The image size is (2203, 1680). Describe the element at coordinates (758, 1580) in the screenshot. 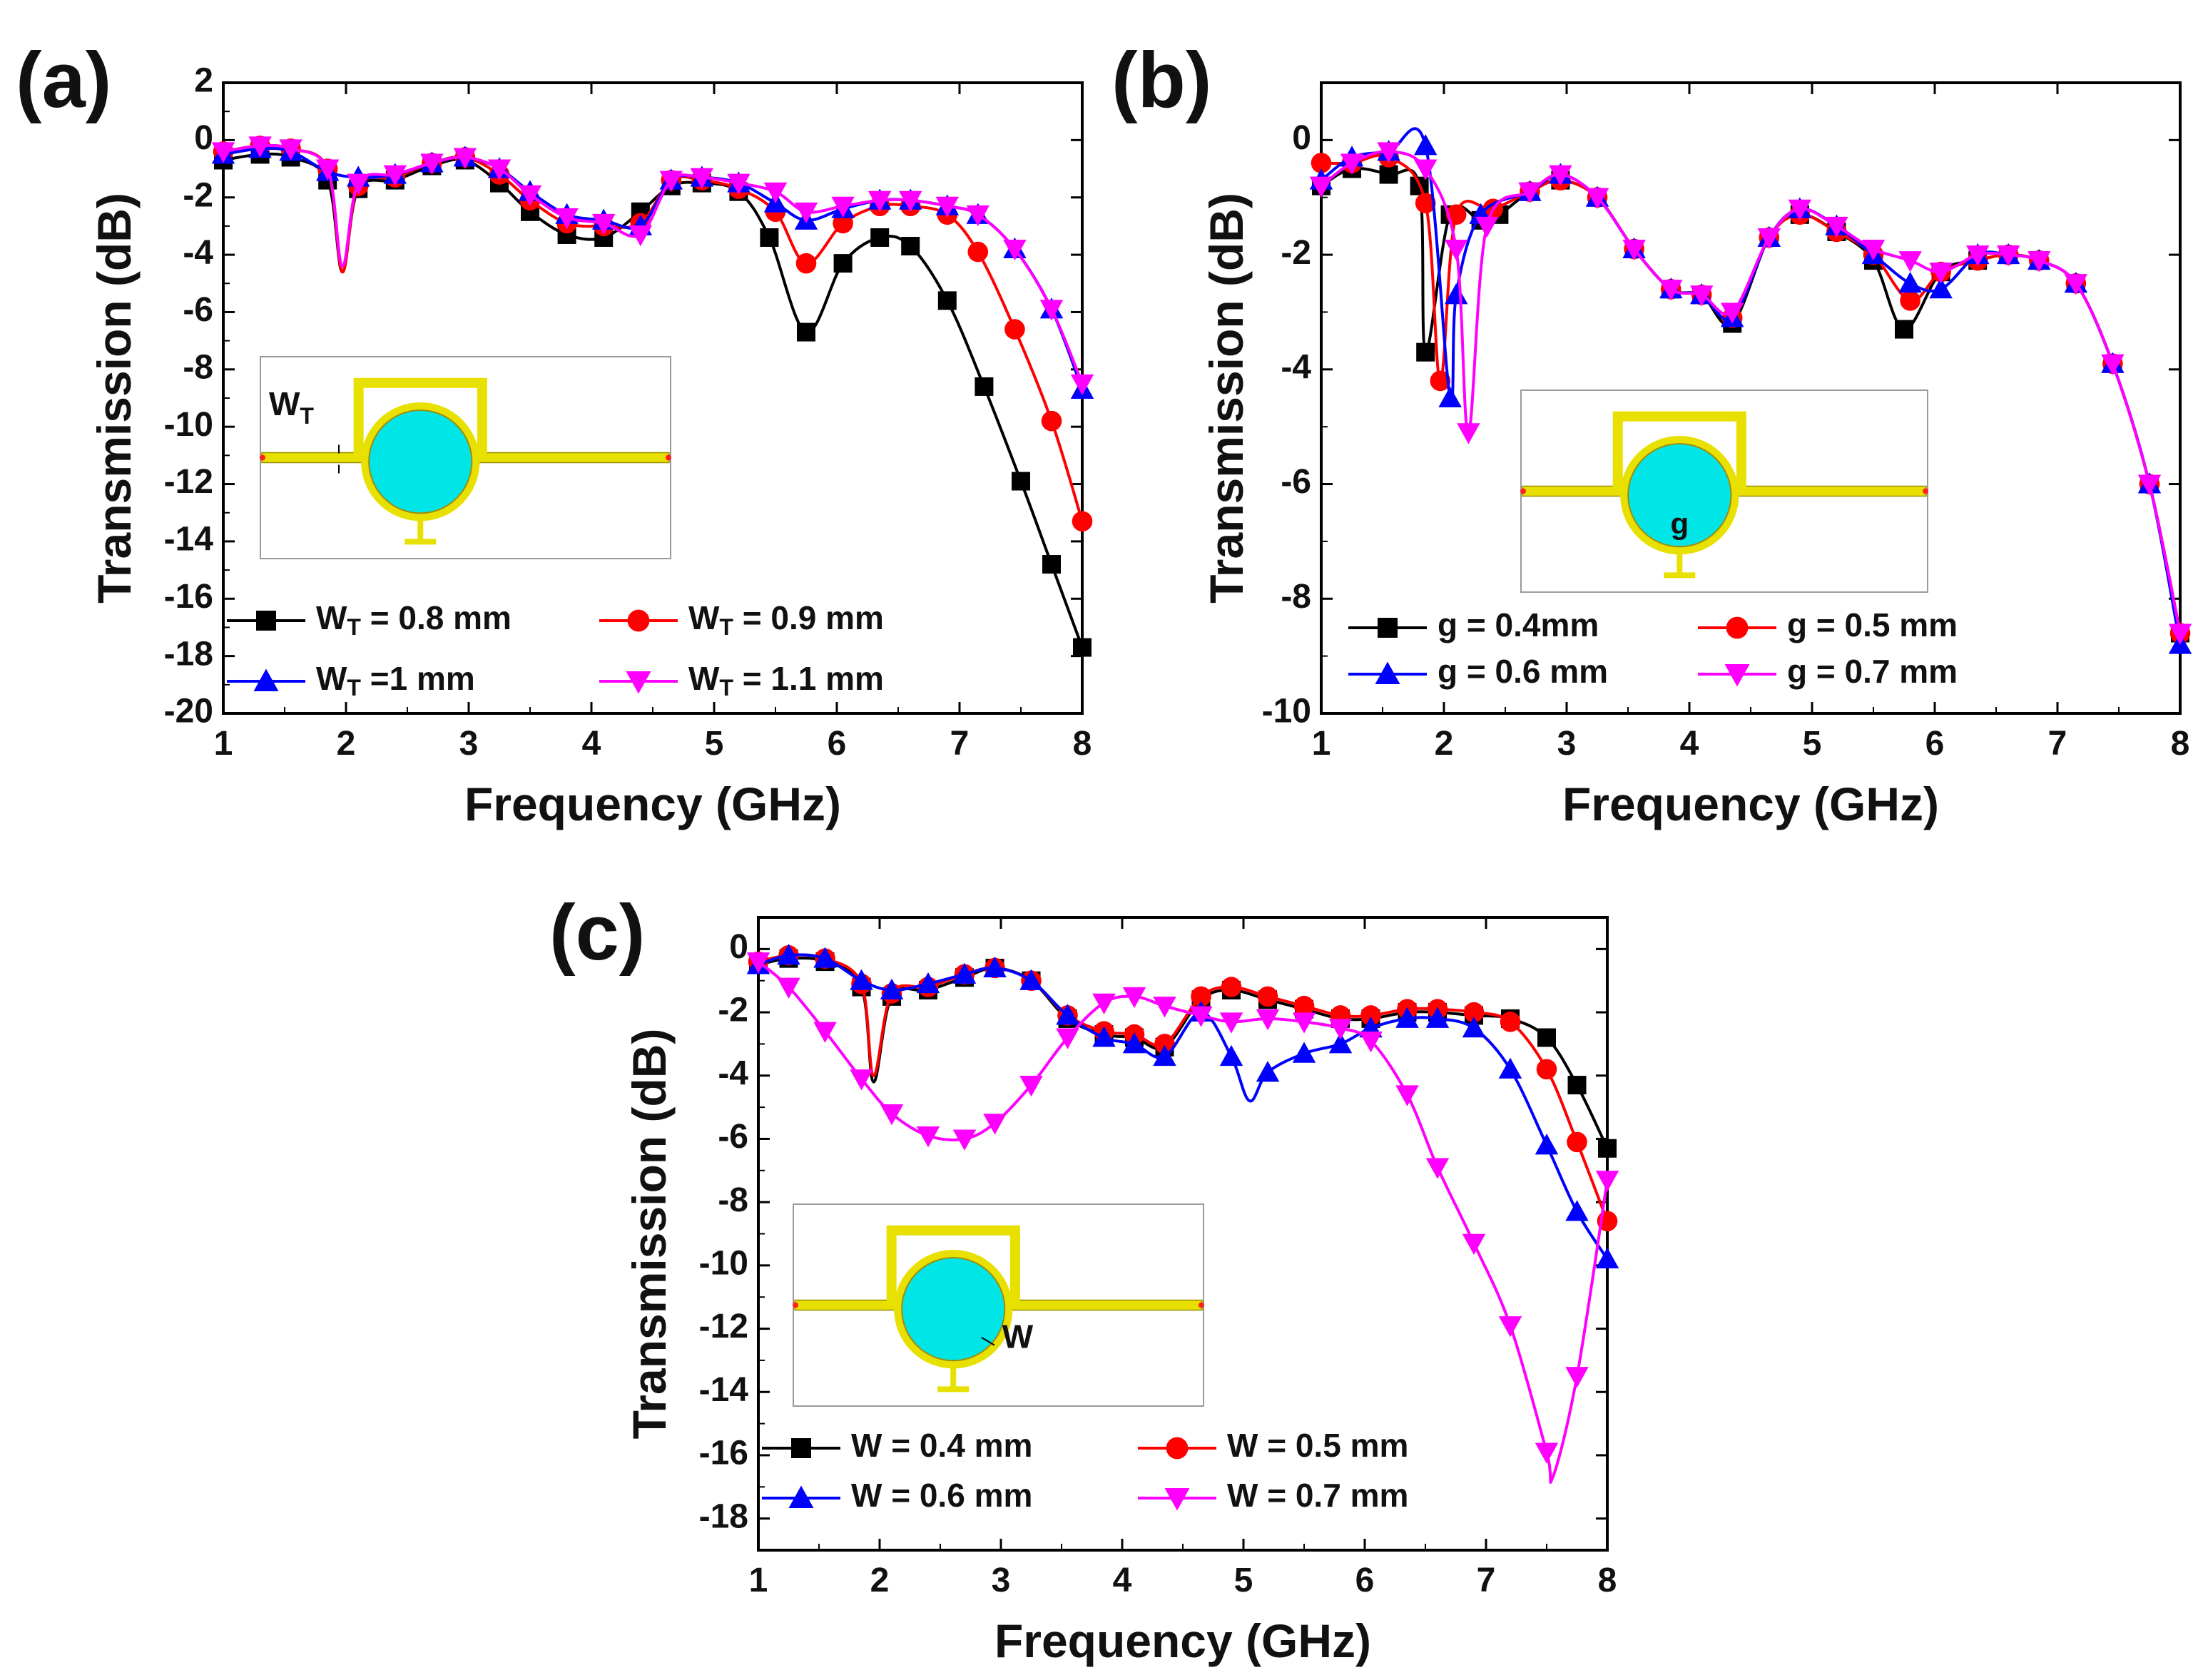

I see `x-tick-label: 1` at that location.